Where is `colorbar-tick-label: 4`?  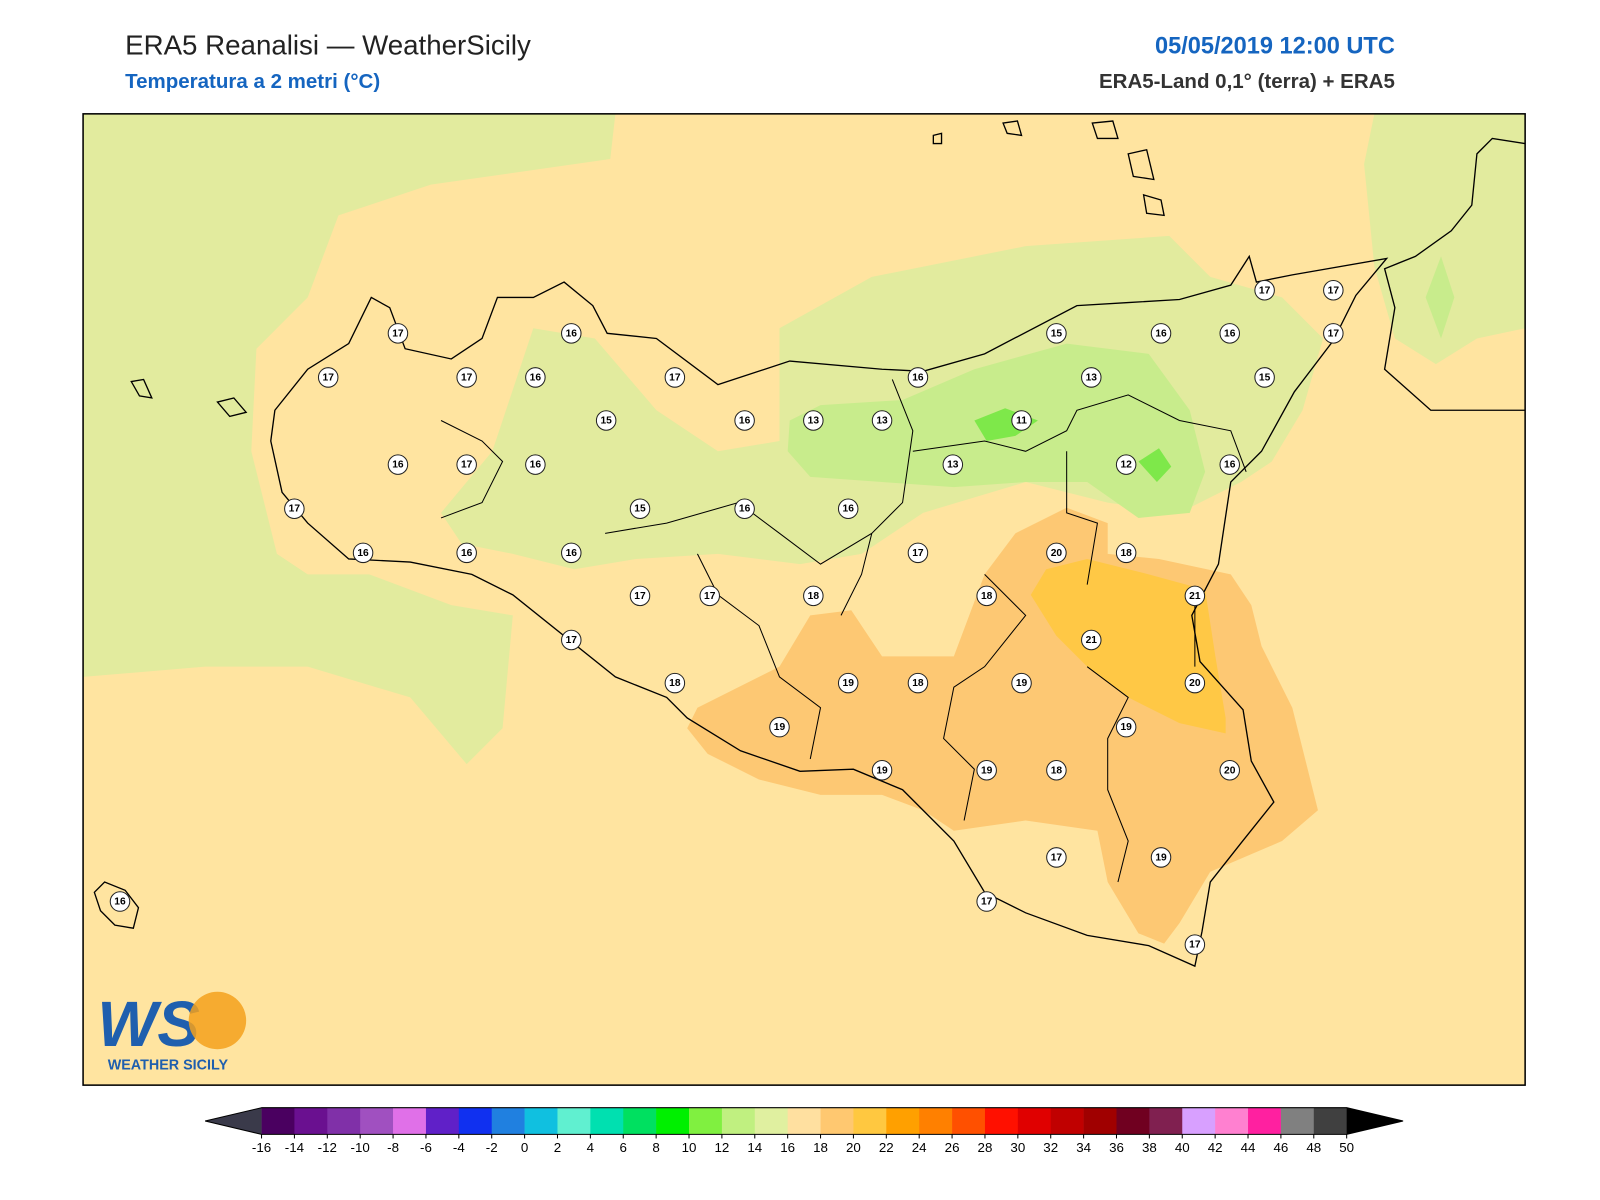
colorbar-tick-label: 4 is located at coordinates (591, 1147).